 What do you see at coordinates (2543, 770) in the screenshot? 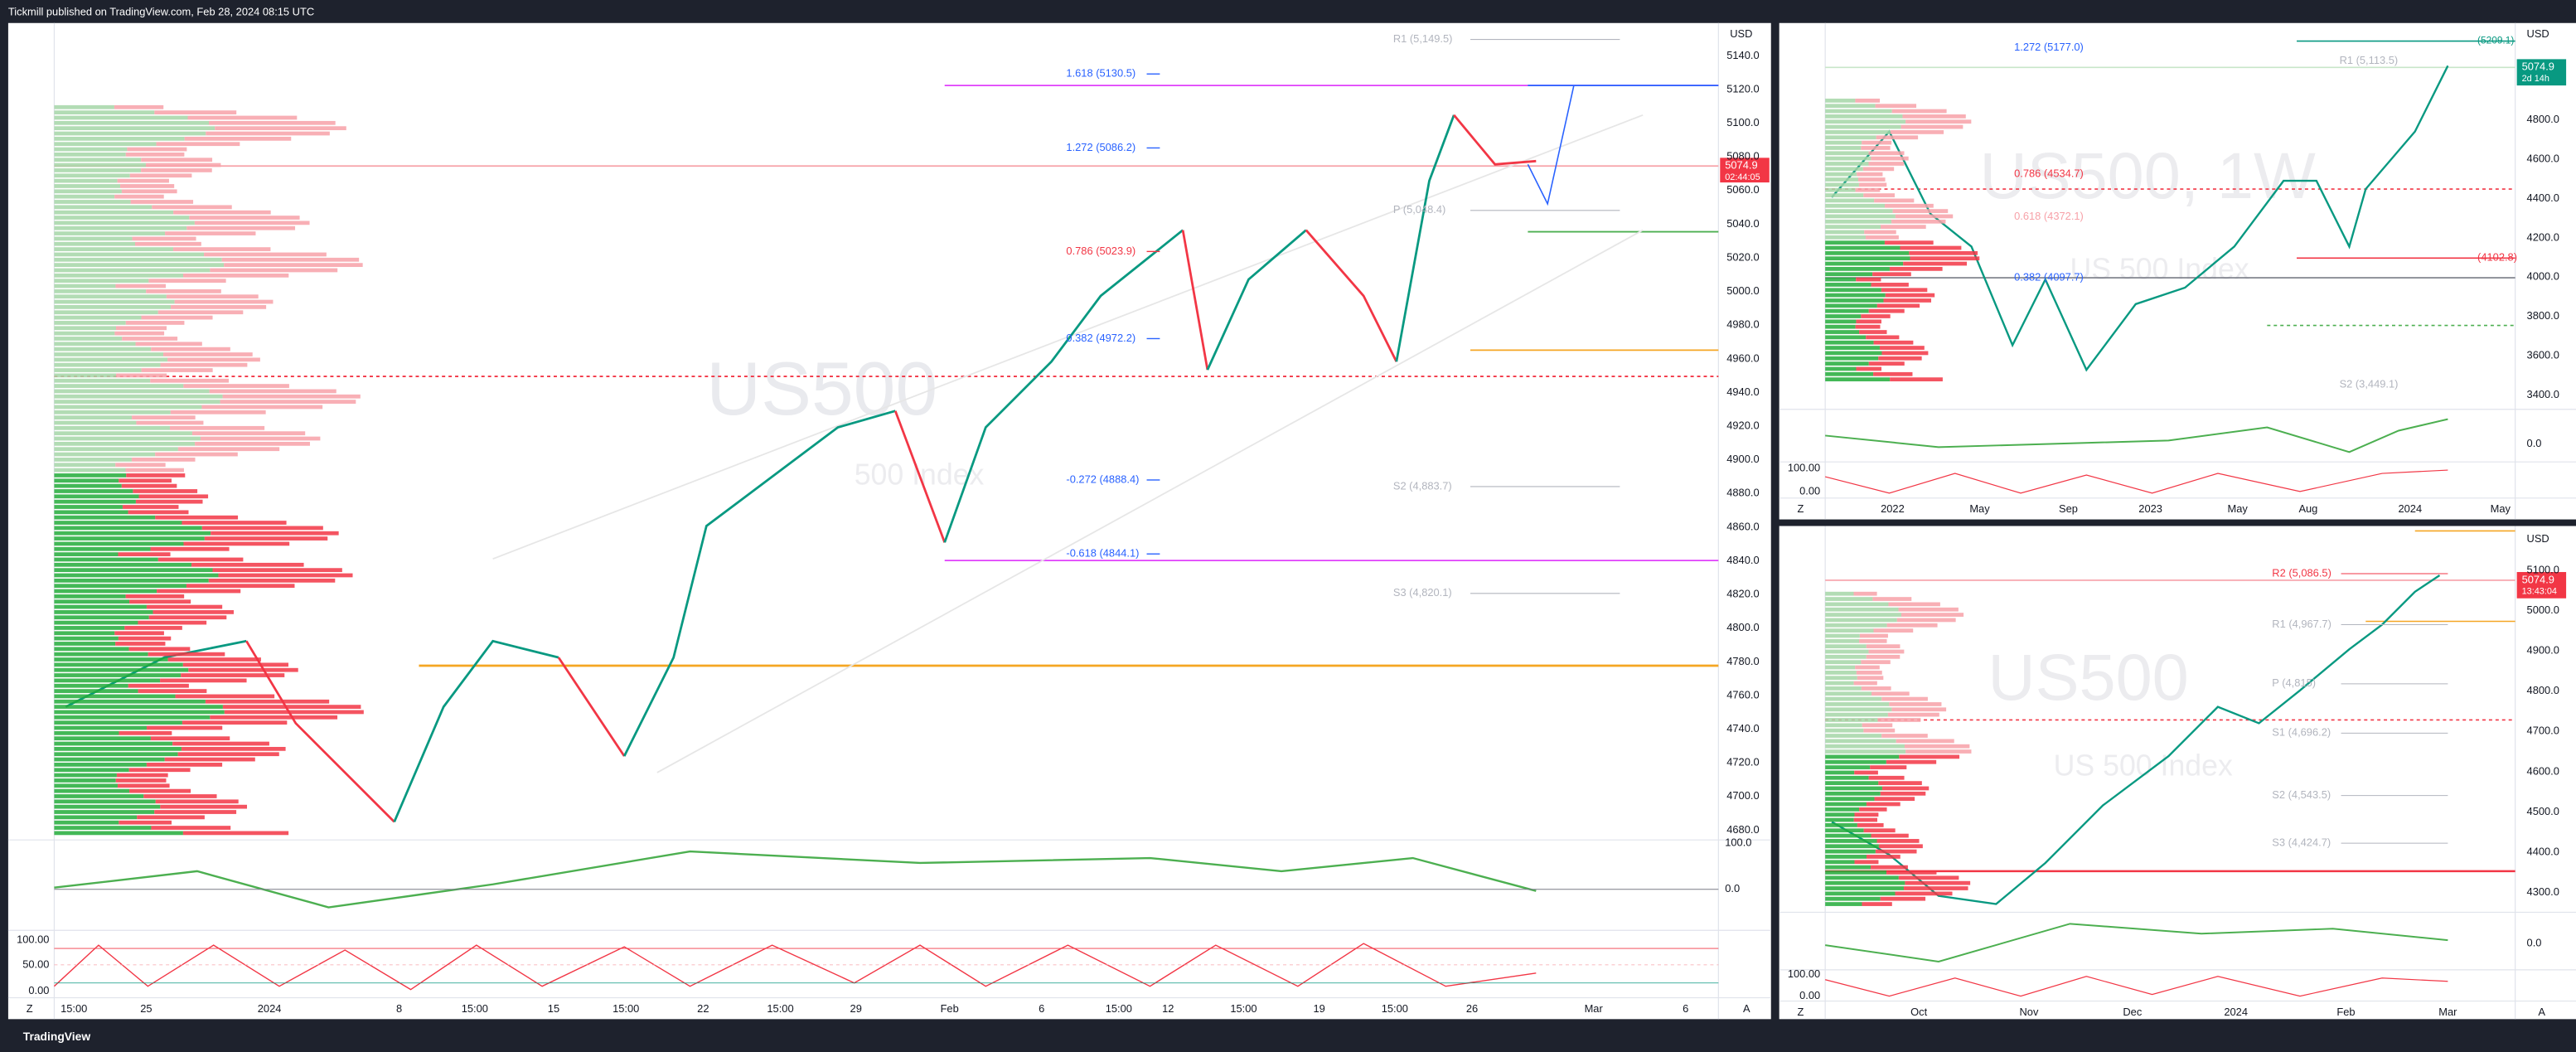
I see `price-label: 4600.0` at bounding box center [2543, 770].